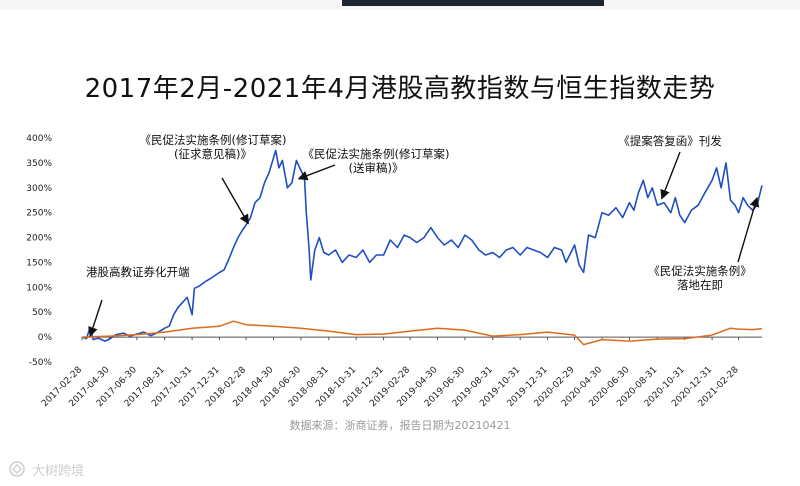  Describe the element at coordinates (138, 272) in the screenshot. I see `annotation-text: 港股高教证券化开端` at that location.